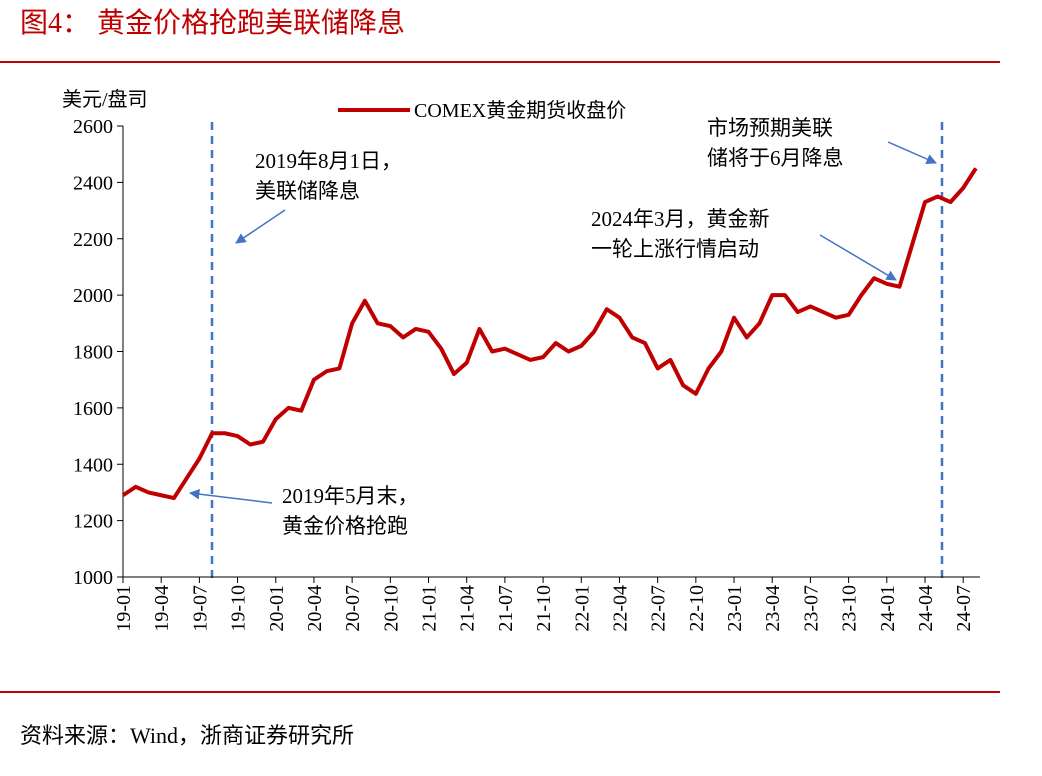  Describe the element at coordinates (93, 183) in the screenshot. I see `y-tick-label: 2400` at that location.